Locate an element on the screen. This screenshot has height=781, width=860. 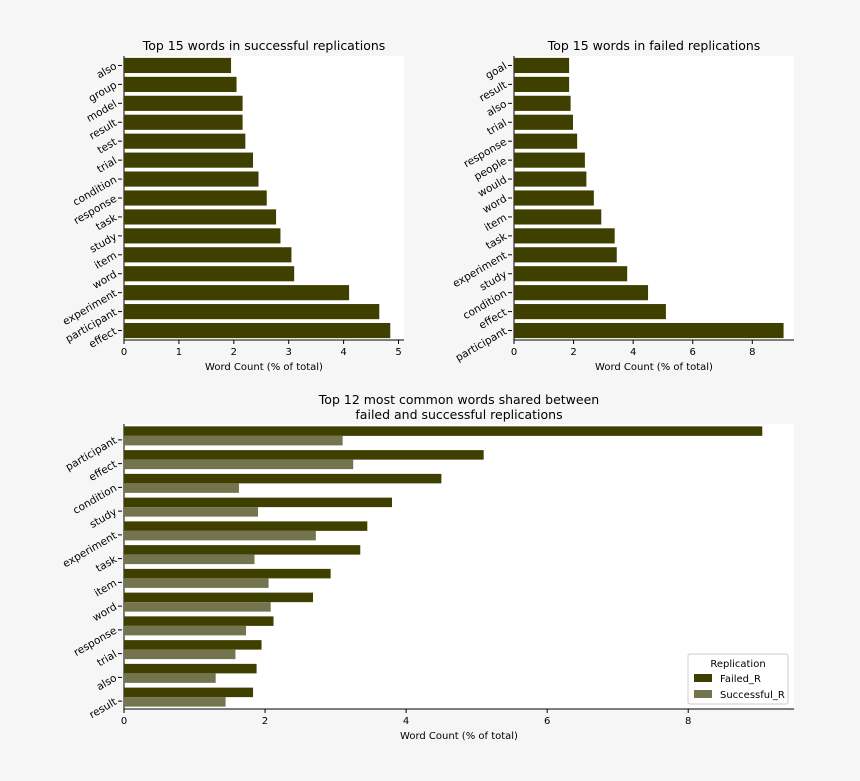
legend-label: Failed_R is located at coordinates (740, 679).